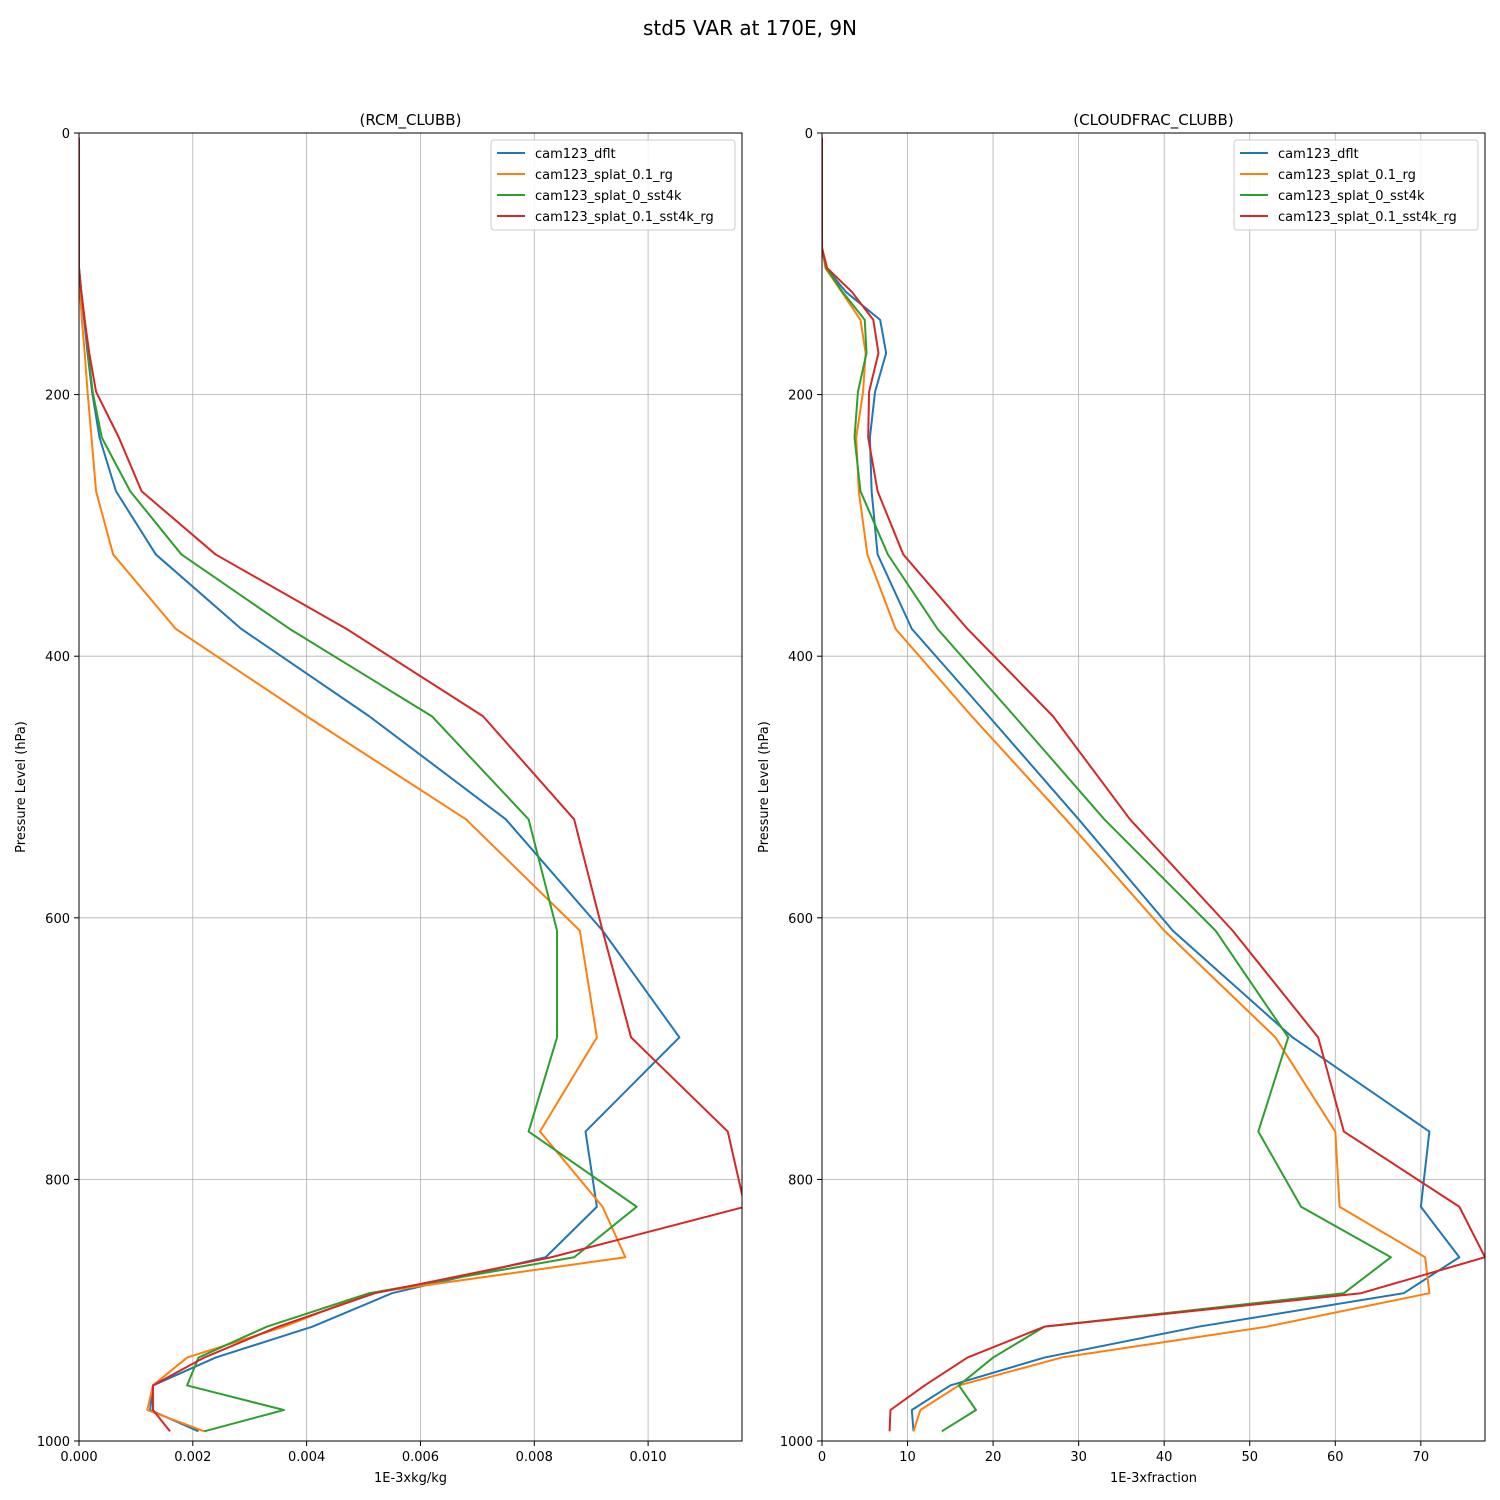 Image resolution: width=1500 pixels, height=1500 pixels. What do you see at coordinates (411, 120) in the screenshot?
I see `axes-title: (RCM_CLUBB)` at bounding box center [411, 120].